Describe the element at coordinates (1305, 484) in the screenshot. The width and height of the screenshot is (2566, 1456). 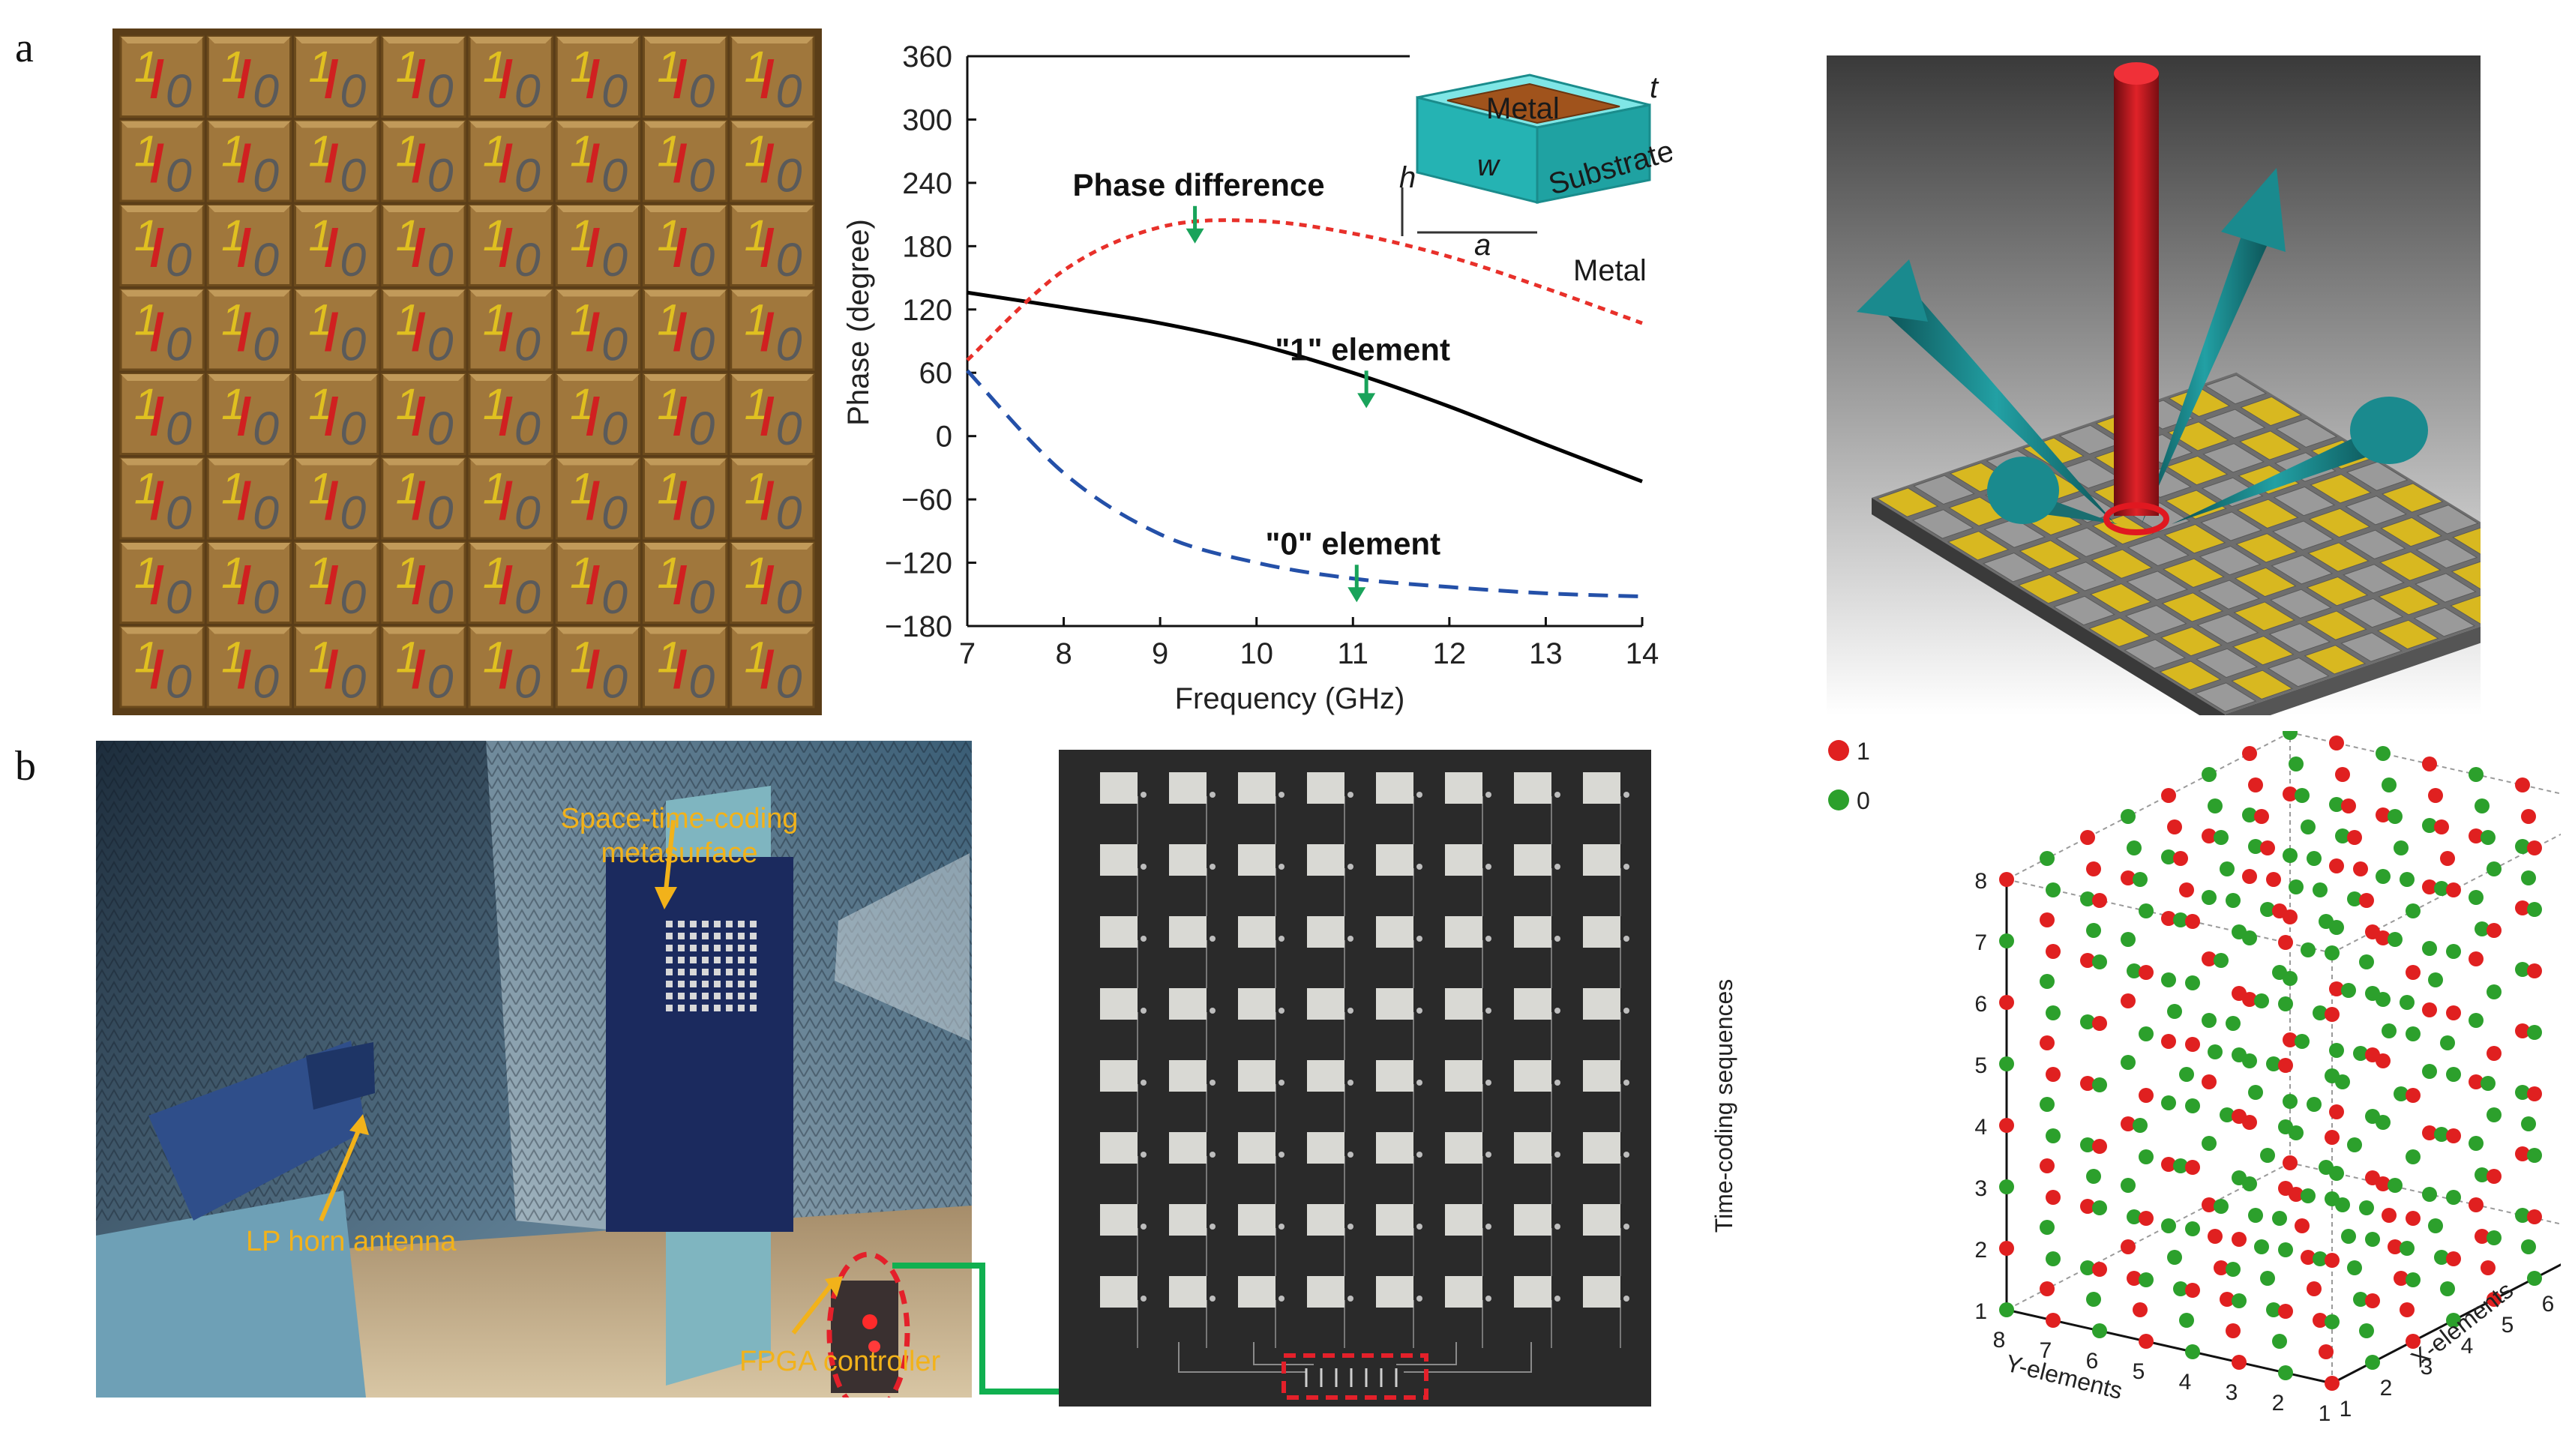
I see `chart-series-line` at that location.